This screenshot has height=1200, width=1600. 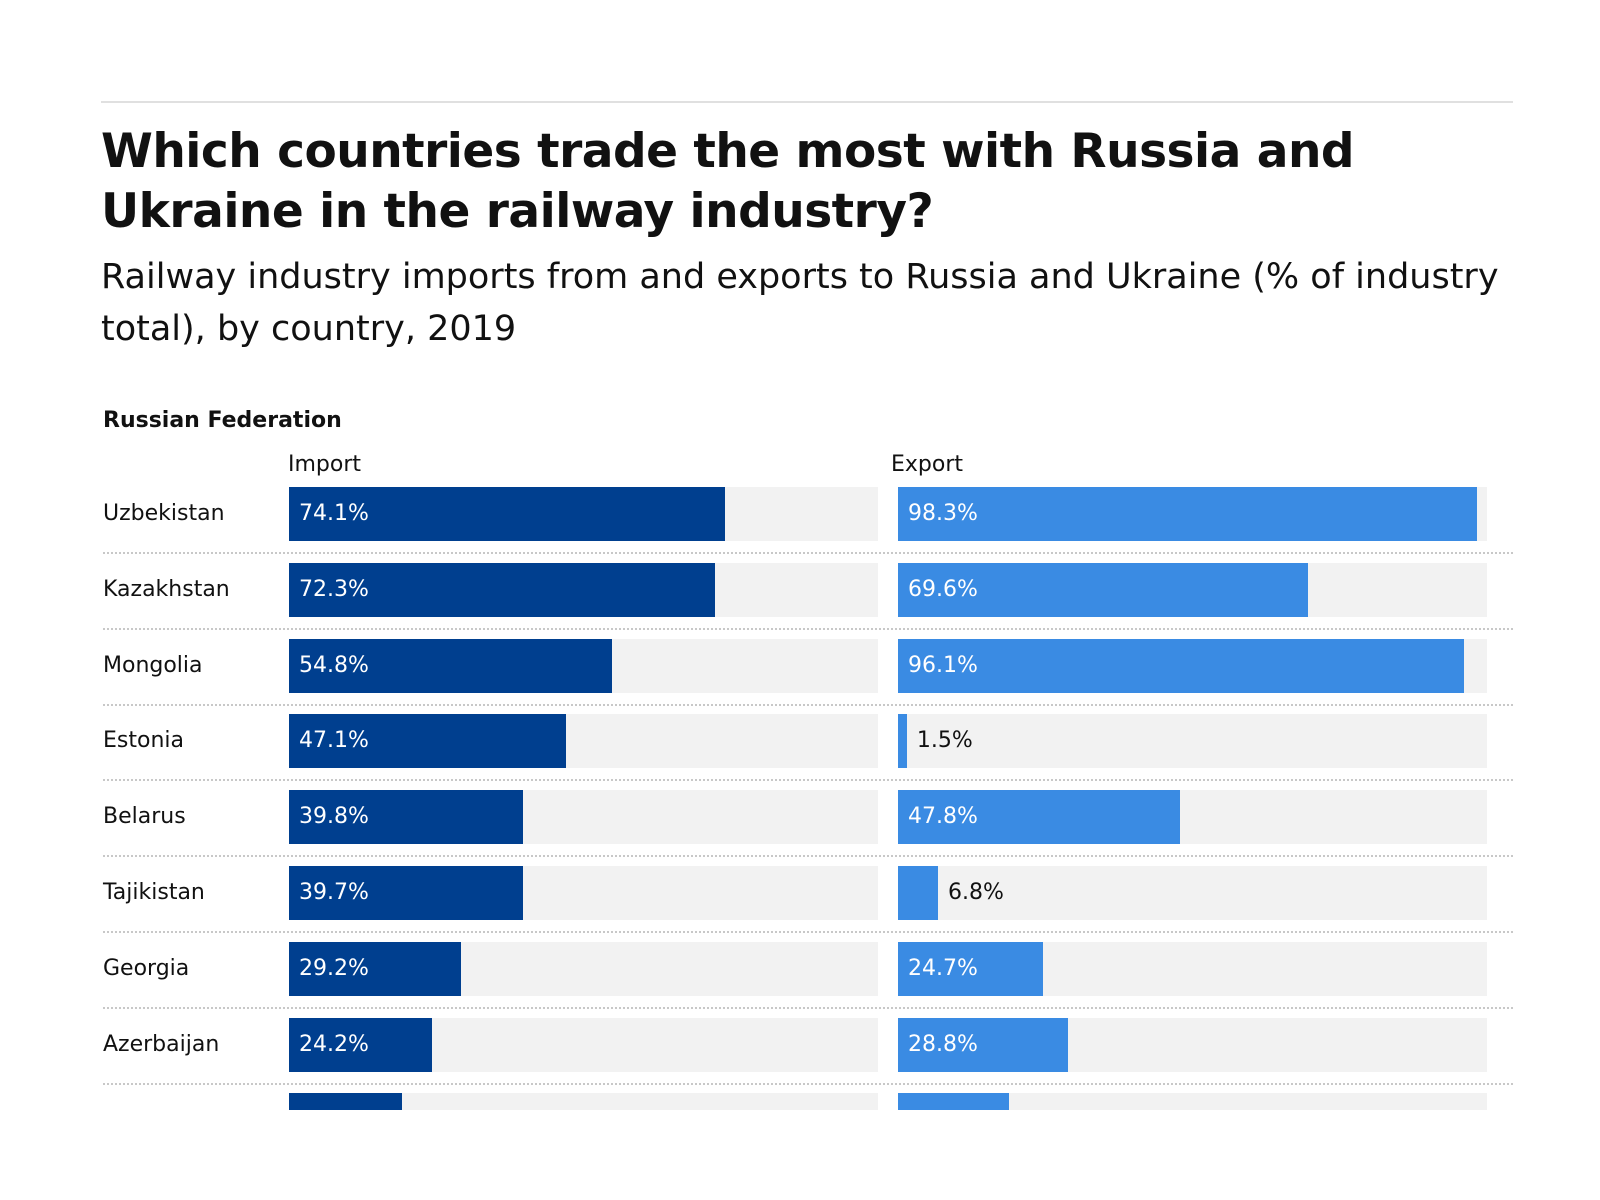 What do you see at coordinates (583, 817) in the screenshot?
I see `import-track: 39.8%` at bounding box center [583, 817].